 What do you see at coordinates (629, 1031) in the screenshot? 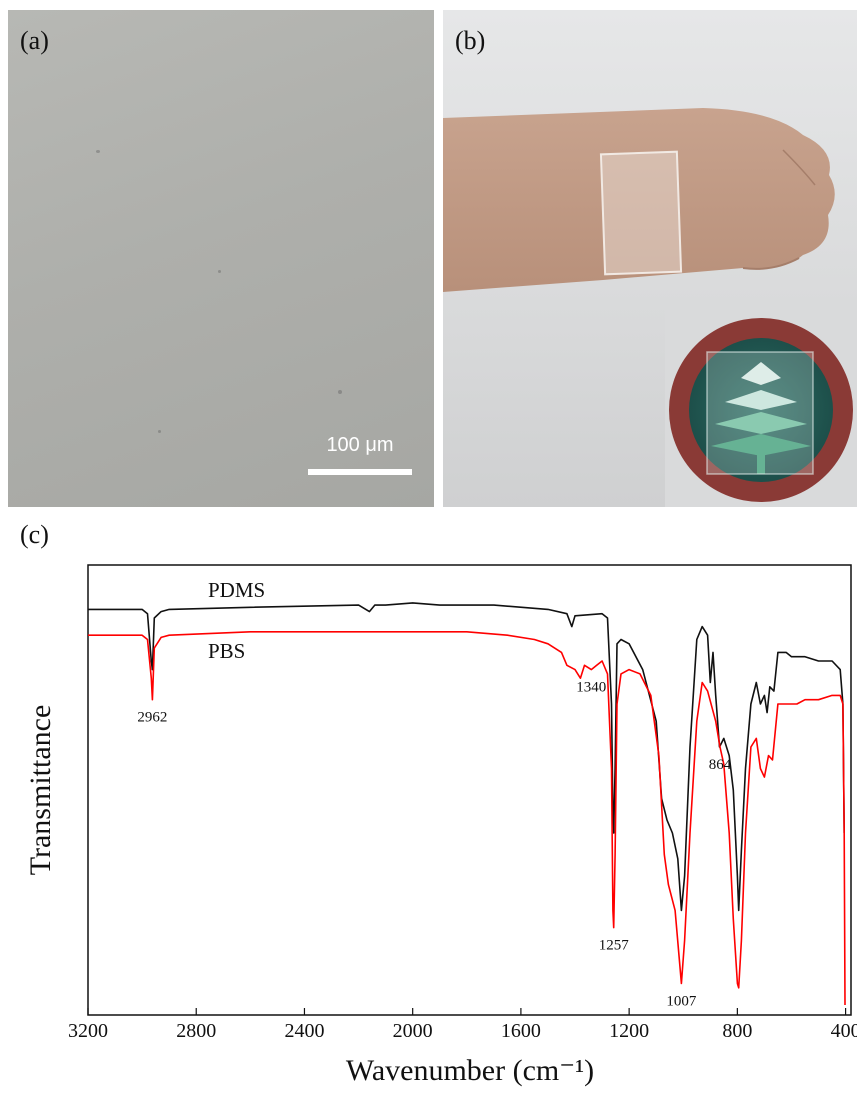
I see `x-tick-label: 1200` at bounding box center [629, 1031].